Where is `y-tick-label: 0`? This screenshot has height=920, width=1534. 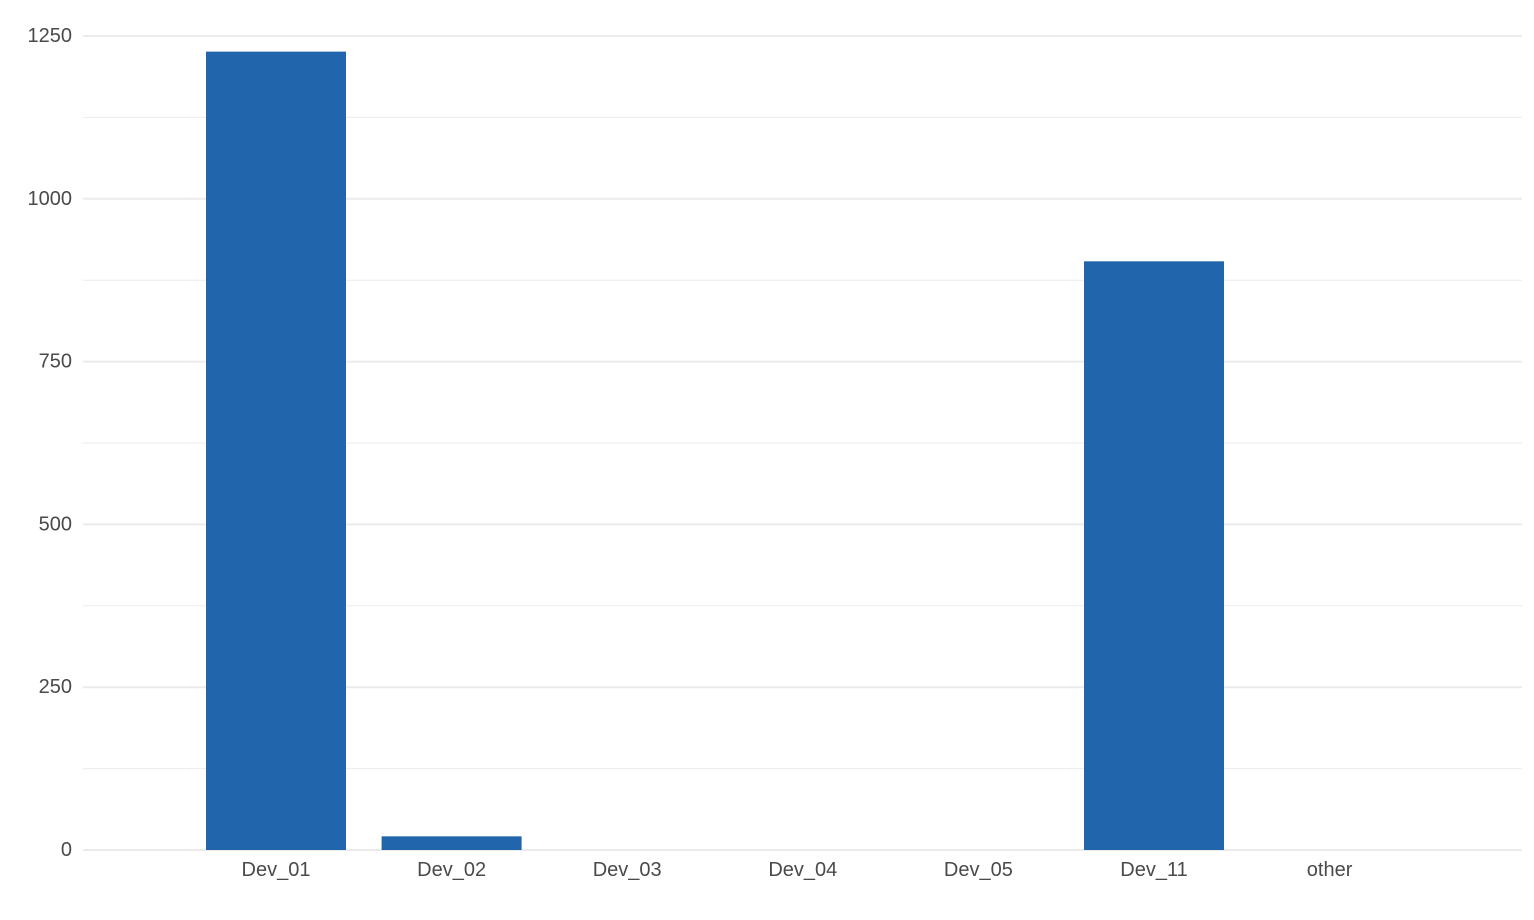
y-tick-label: 0 is located at coordinates (66, 850).